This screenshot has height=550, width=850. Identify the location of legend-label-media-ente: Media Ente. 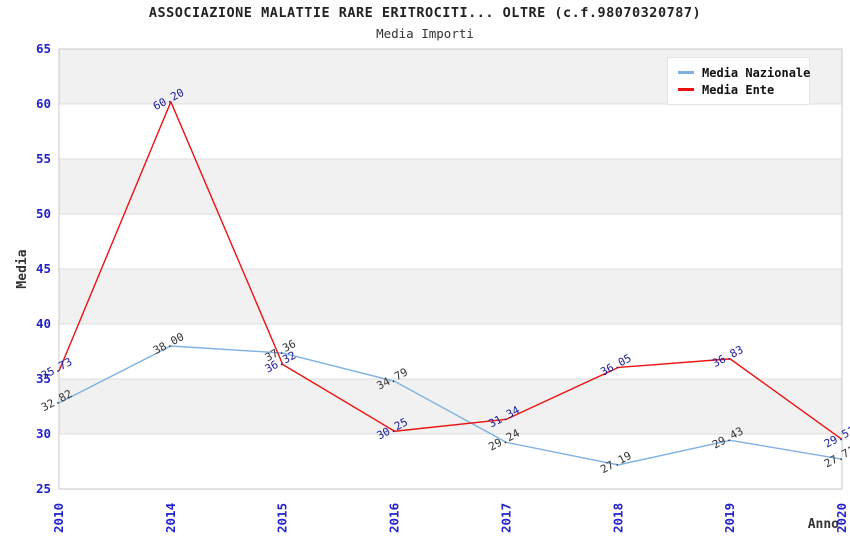
(738, 89).